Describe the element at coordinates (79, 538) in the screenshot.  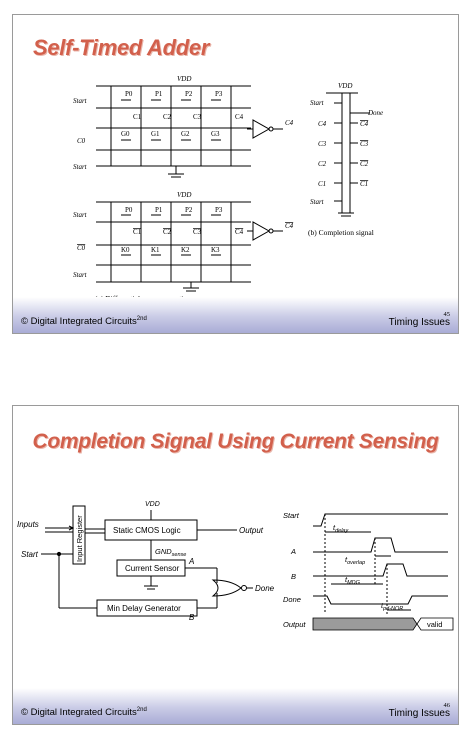
I see `input-register-label: Input Register` at that location.